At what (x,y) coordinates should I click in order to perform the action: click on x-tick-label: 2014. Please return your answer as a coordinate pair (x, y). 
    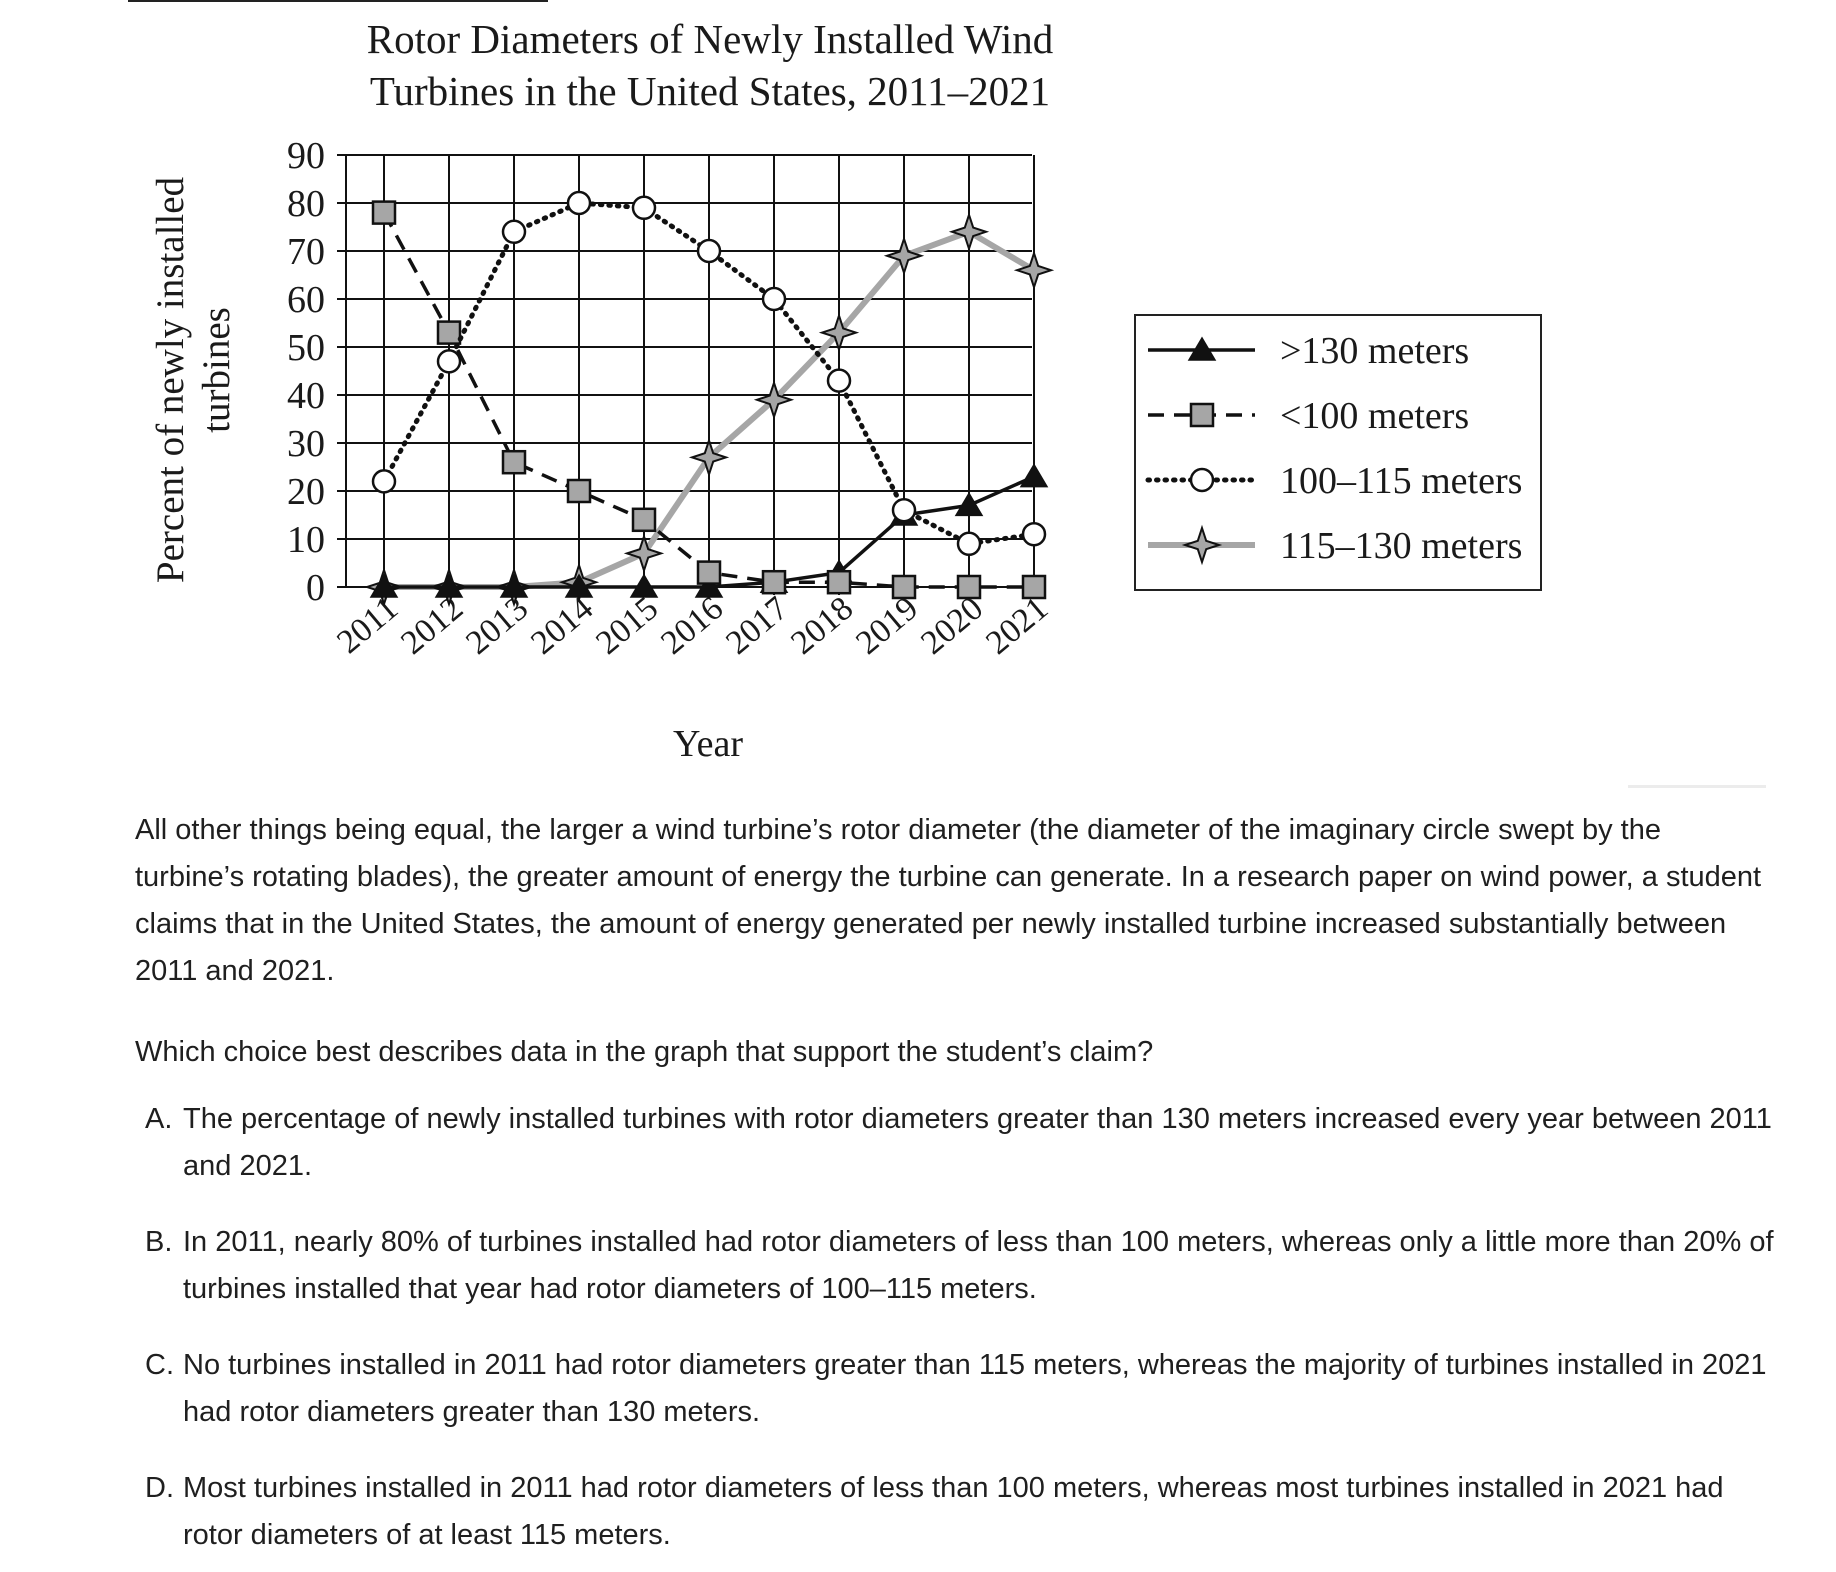
    Looking at the image, I should click on (562, 626).